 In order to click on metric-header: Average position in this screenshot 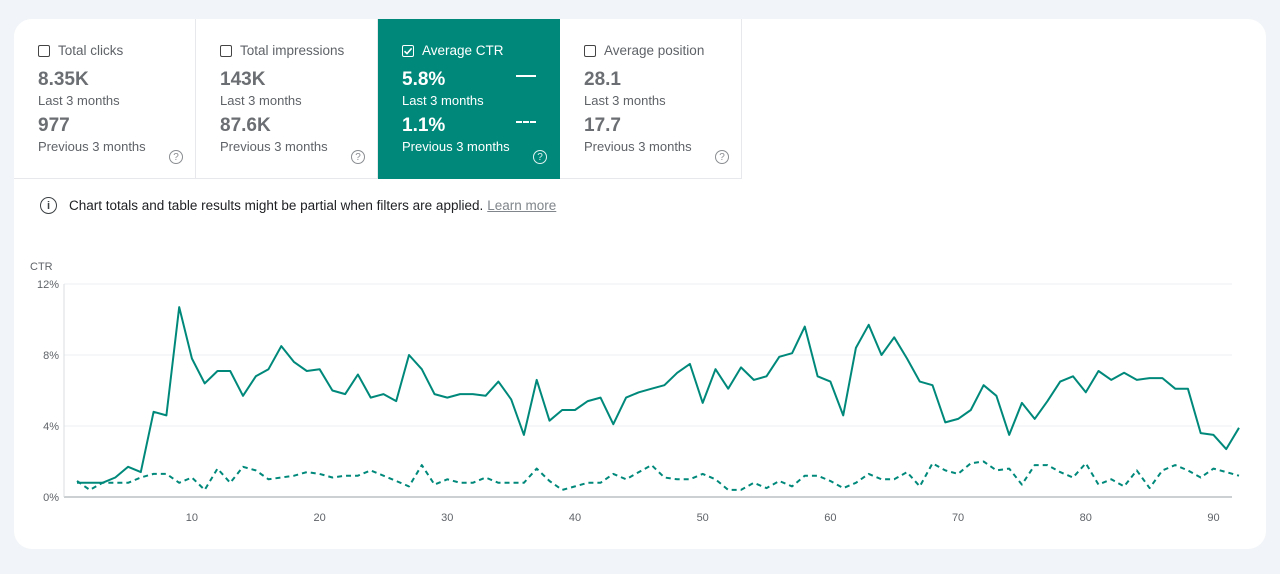, I will do `click(644, 50)`.